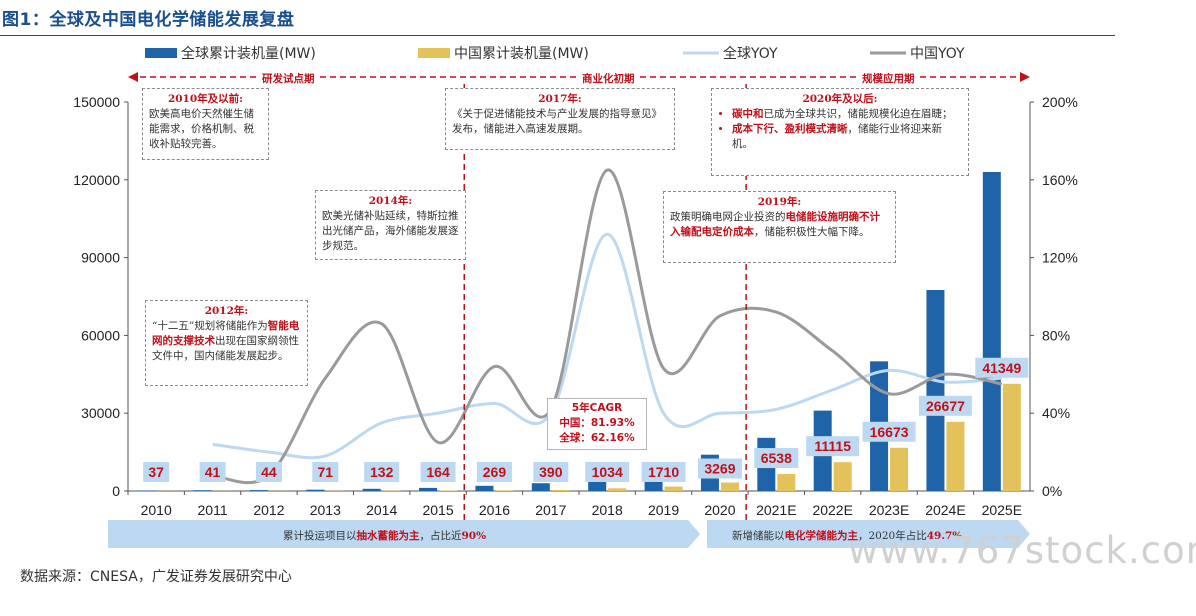  What do you see at coordinates (1022, 550) in the screenshot?
I see `watermark: www.767stock.com` at bounding box center [1022, 550].